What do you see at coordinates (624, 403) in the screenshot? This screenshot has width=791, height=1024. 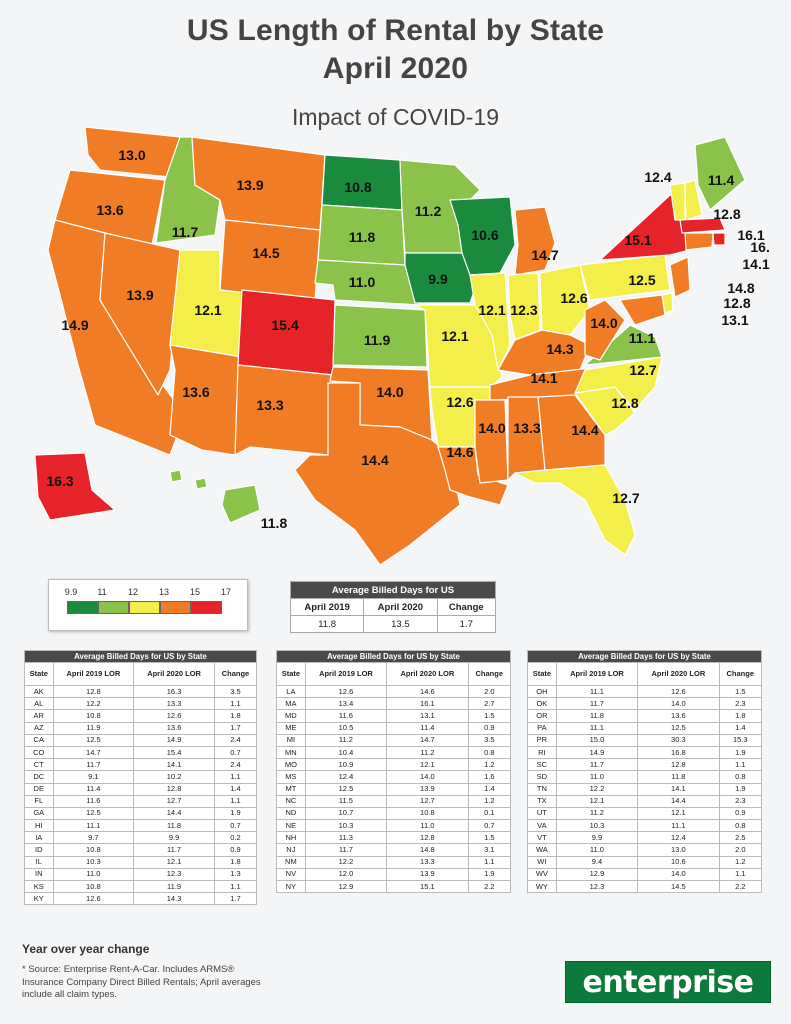 I see `state-label-sc: 12.8` at bounding box center [624, 403].